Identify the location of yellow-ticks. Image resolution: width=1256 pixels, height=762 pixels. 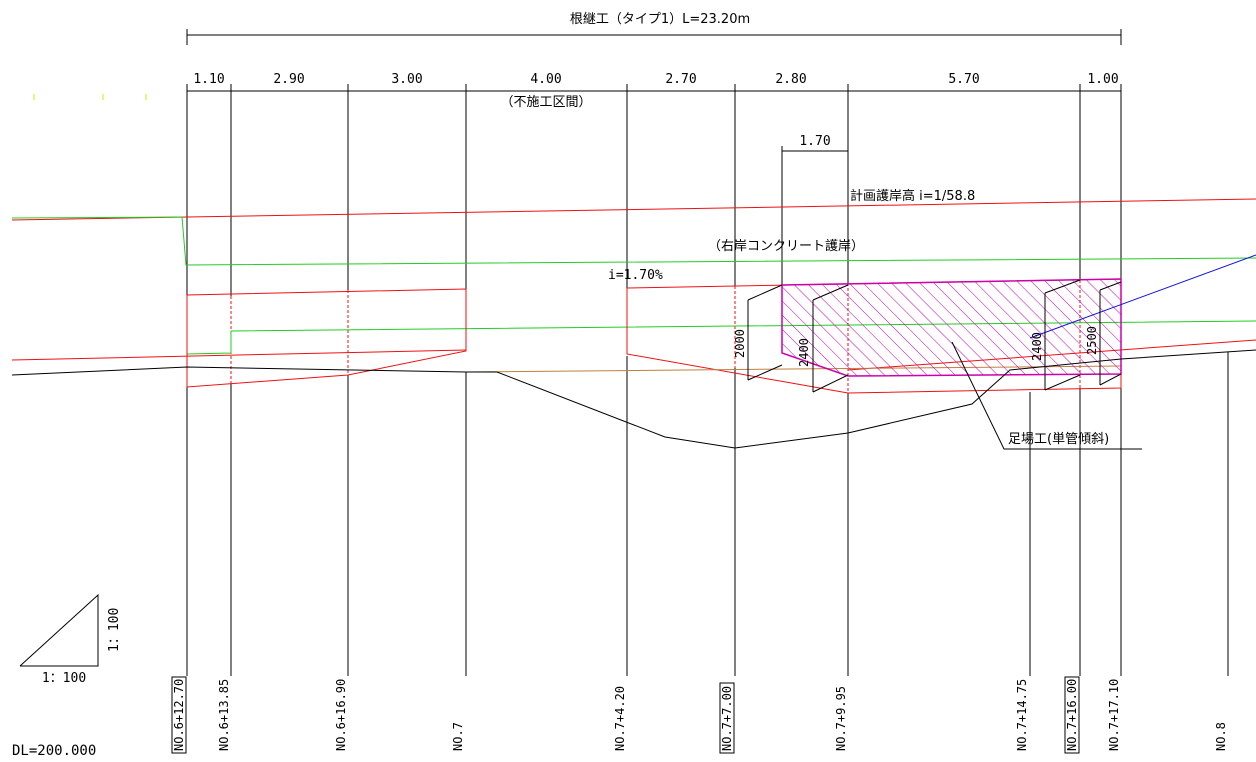
(90, 97).